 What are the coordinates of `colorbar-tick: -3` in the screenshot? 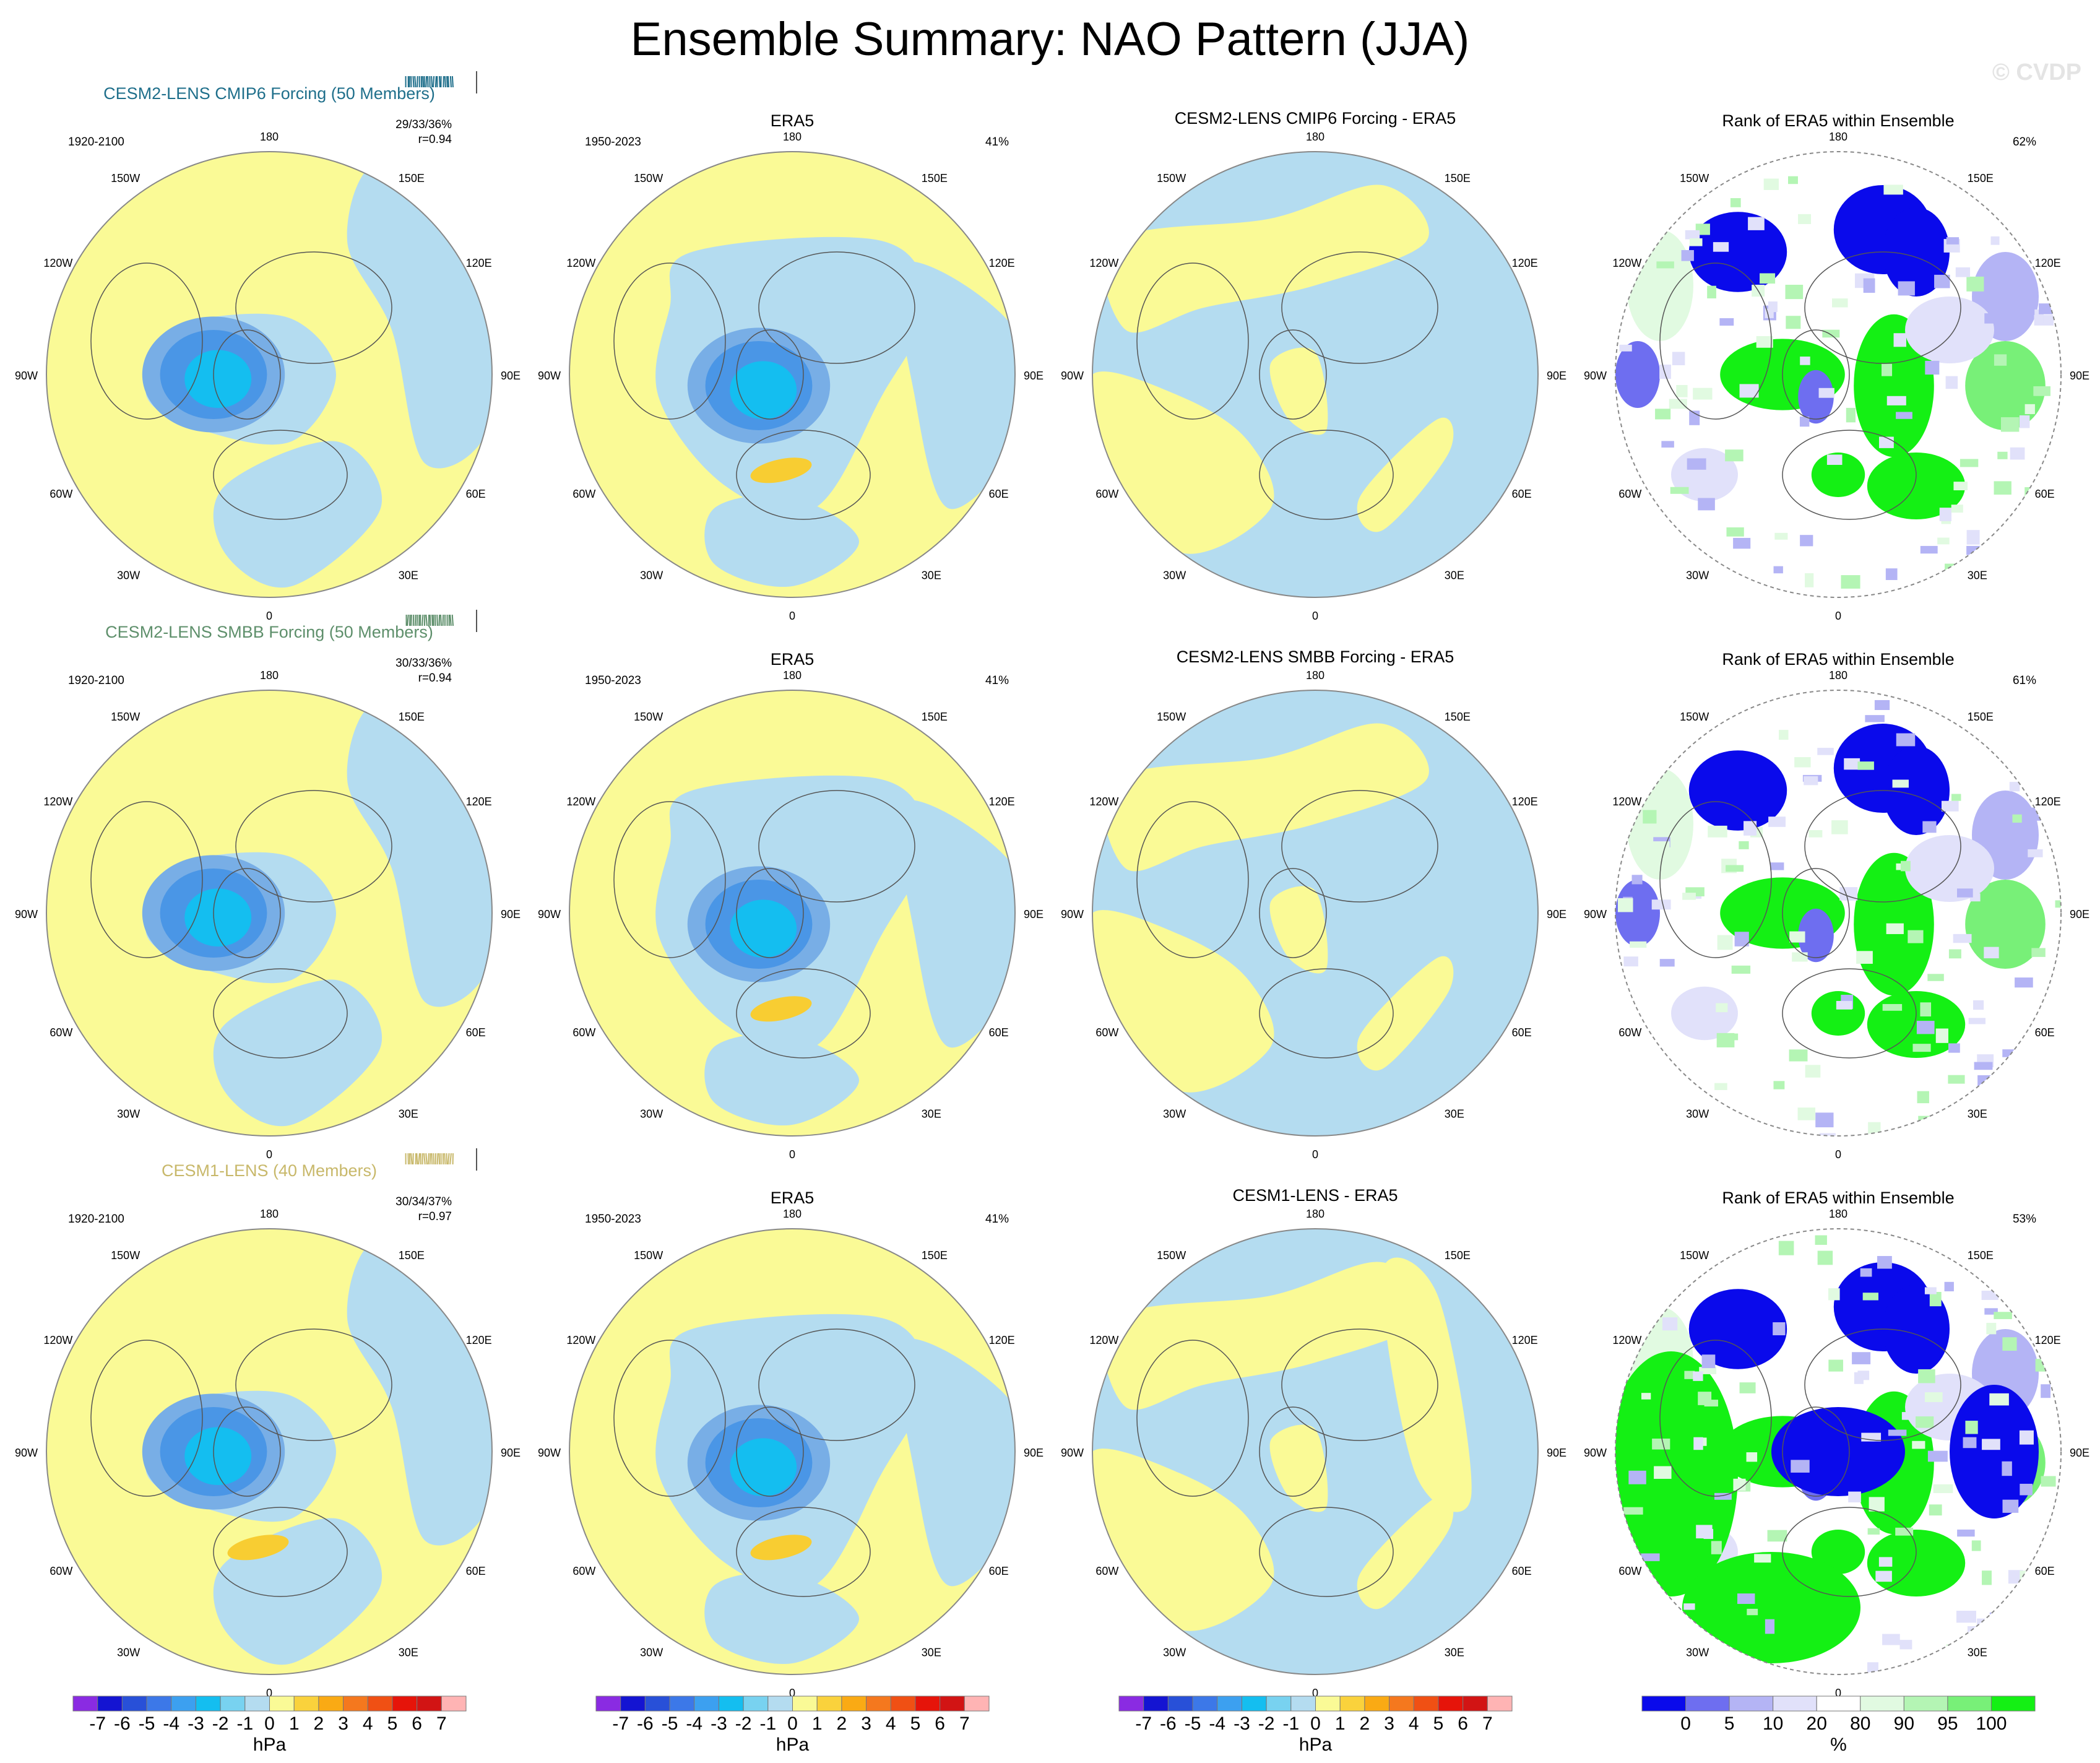 It's located at (719, 1723).